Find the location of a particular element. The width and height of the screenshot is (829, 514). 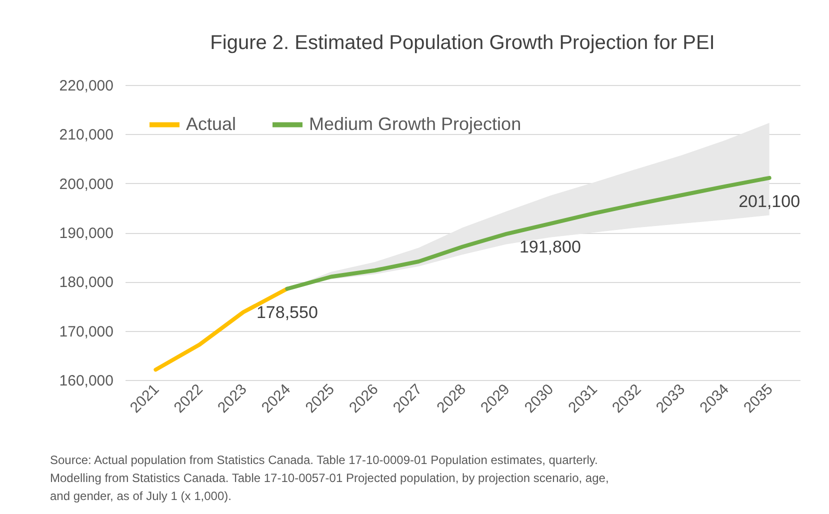

y-tick-label: 220,000 is located at coordinates (86, 86).